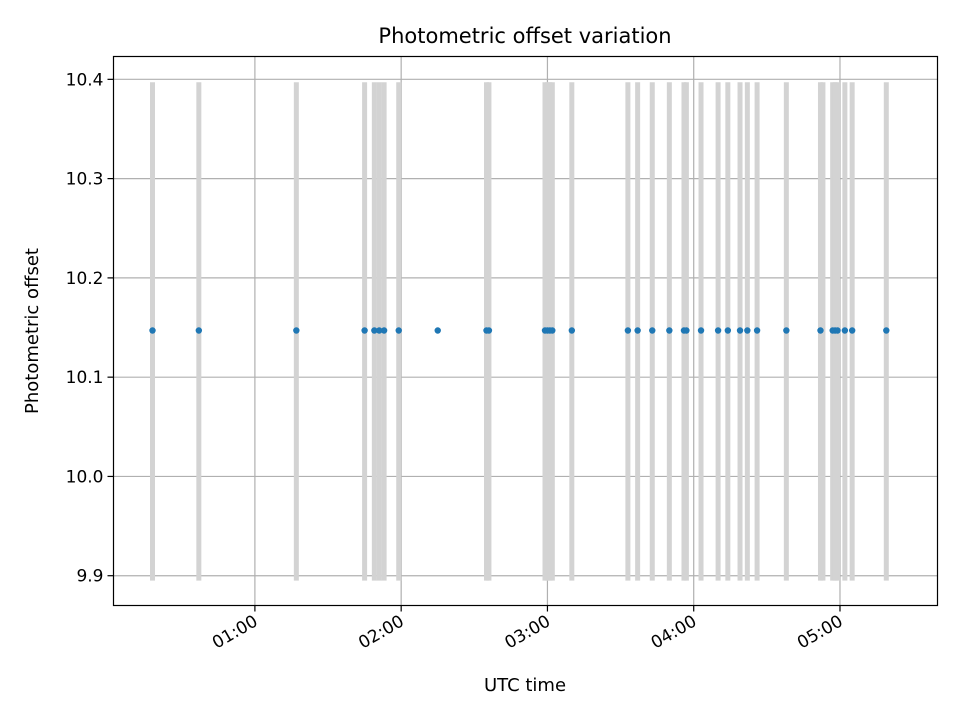 The height and width of the screenshot is (720, 960). What do you see at coordinates (524, 36) in the screenshot?
I see `chart-title: Photometric offset variation` at bounding box center [524, 36].